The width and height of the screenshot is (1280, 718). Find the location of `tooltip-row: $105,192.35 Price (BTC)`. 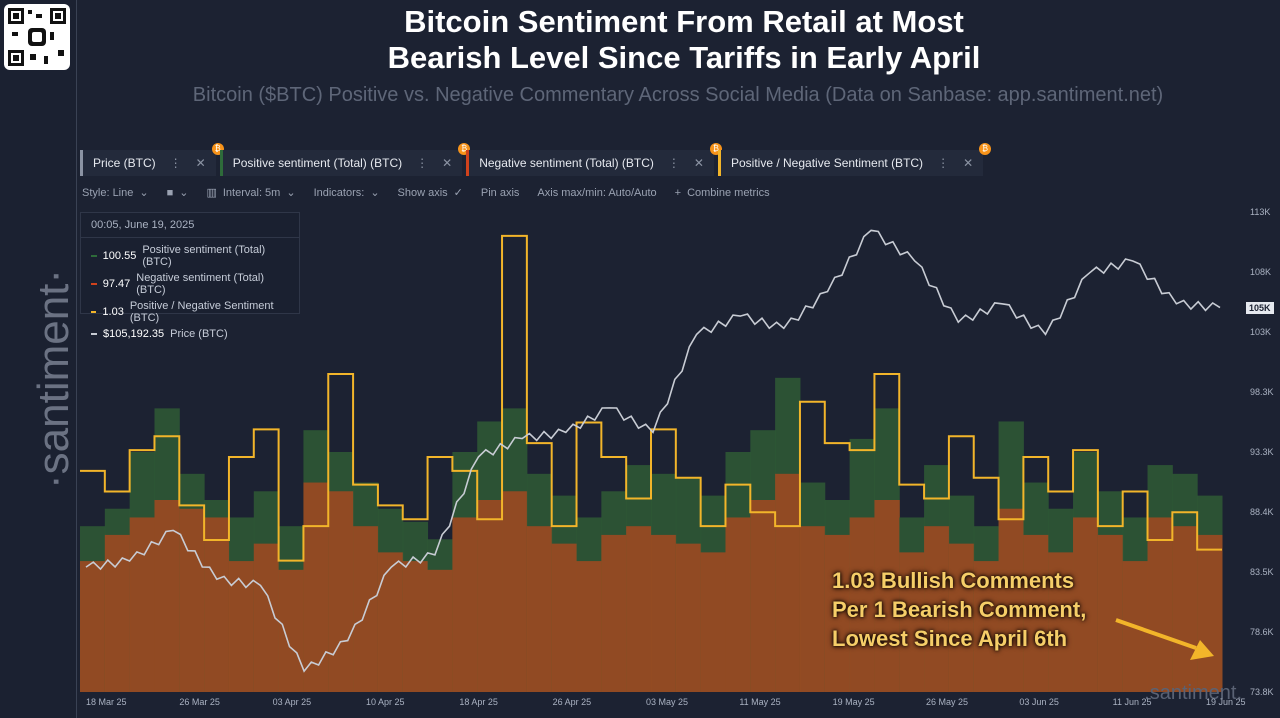

tooltip-row: $105,192.35 Price (BTC) is located at coordinates (190, 334).